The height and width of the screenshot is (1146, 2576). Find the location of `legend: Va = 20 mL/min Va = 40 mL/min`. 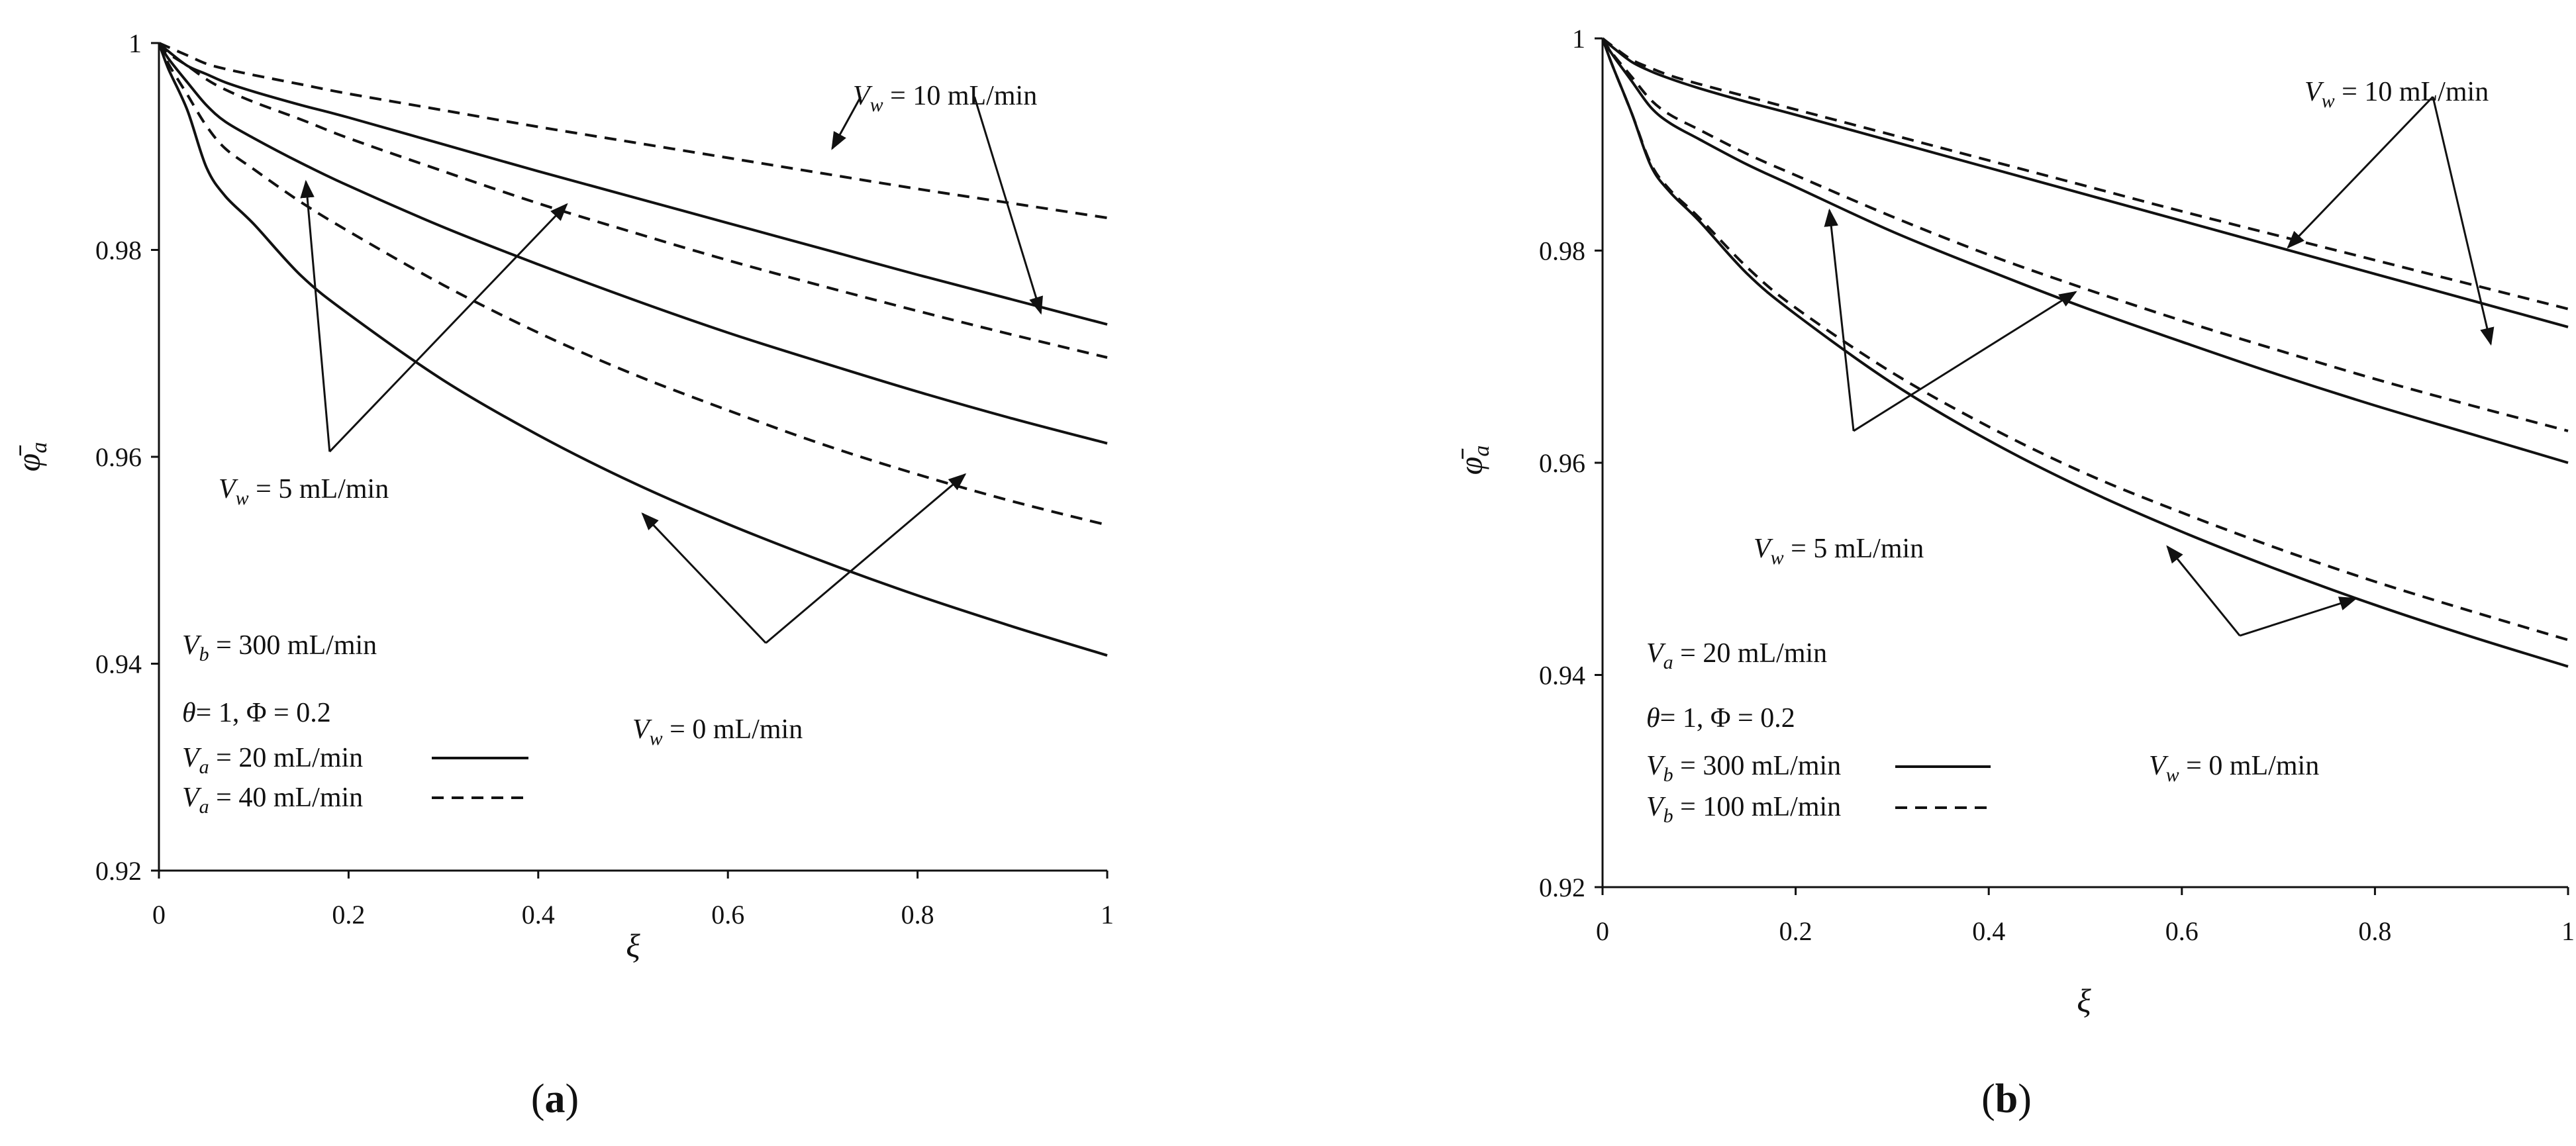

legend: Va = 20 mL/min Va = 40 mL/min is located at coordinates (355, 780).